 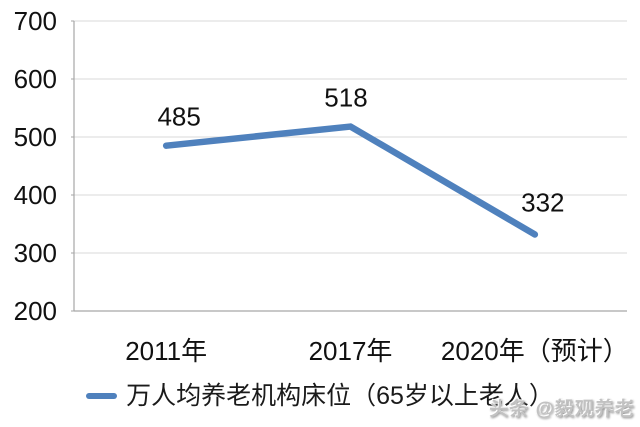 I want to click on legend: 万人均养老机构床位（65岁以上老人）, so click(x=320, y=396).